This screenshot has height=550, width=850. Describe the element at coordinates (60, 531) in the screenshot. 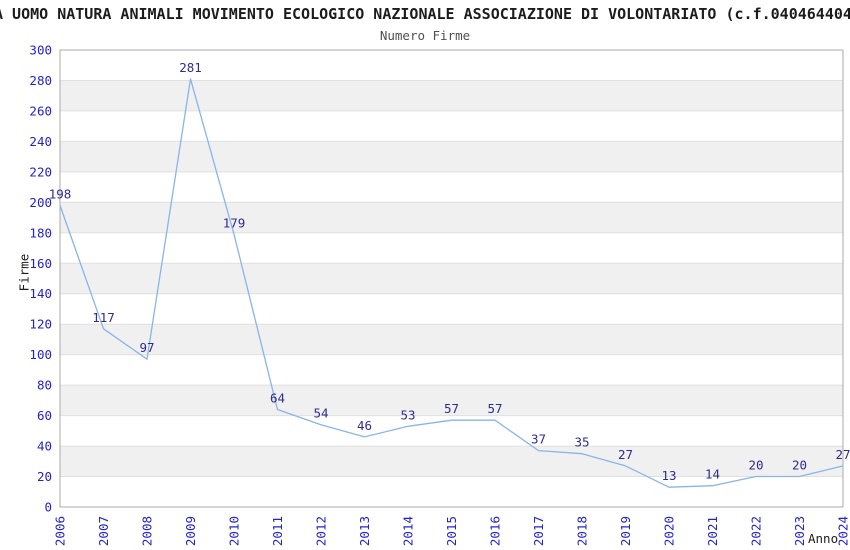

I see `x-tick-label: 2006` at that location.